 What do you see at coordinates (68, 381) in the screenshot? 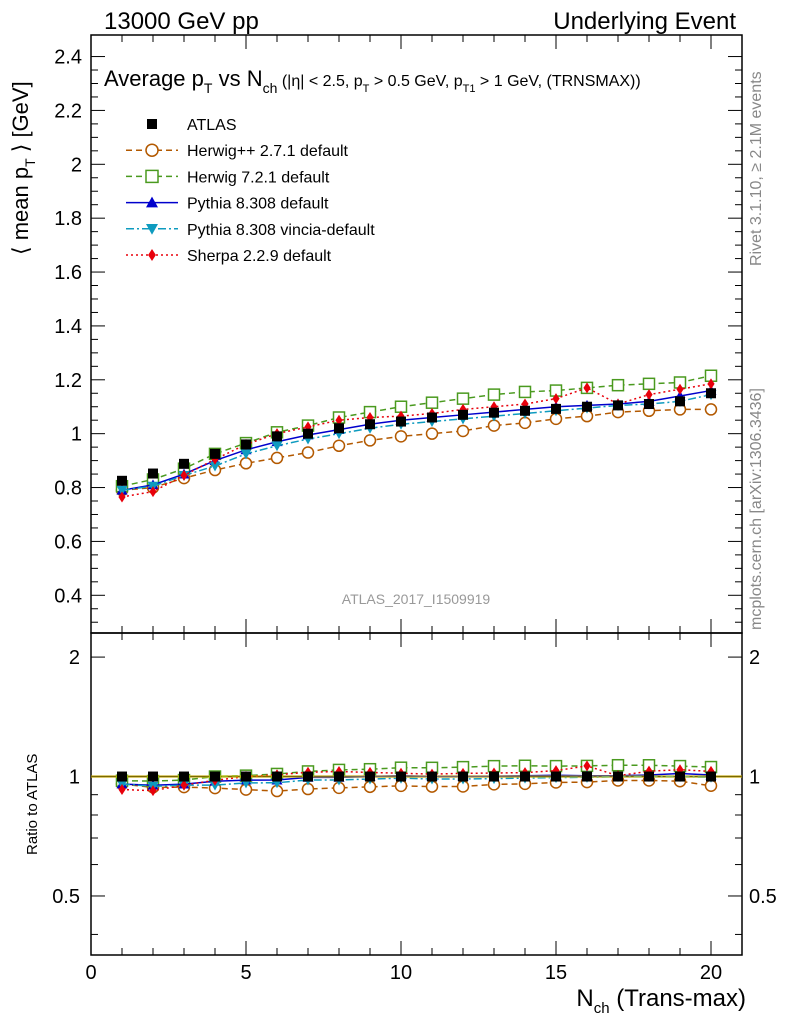
I see `y-tick-label: 1.2` at bounding box center [68, 381].